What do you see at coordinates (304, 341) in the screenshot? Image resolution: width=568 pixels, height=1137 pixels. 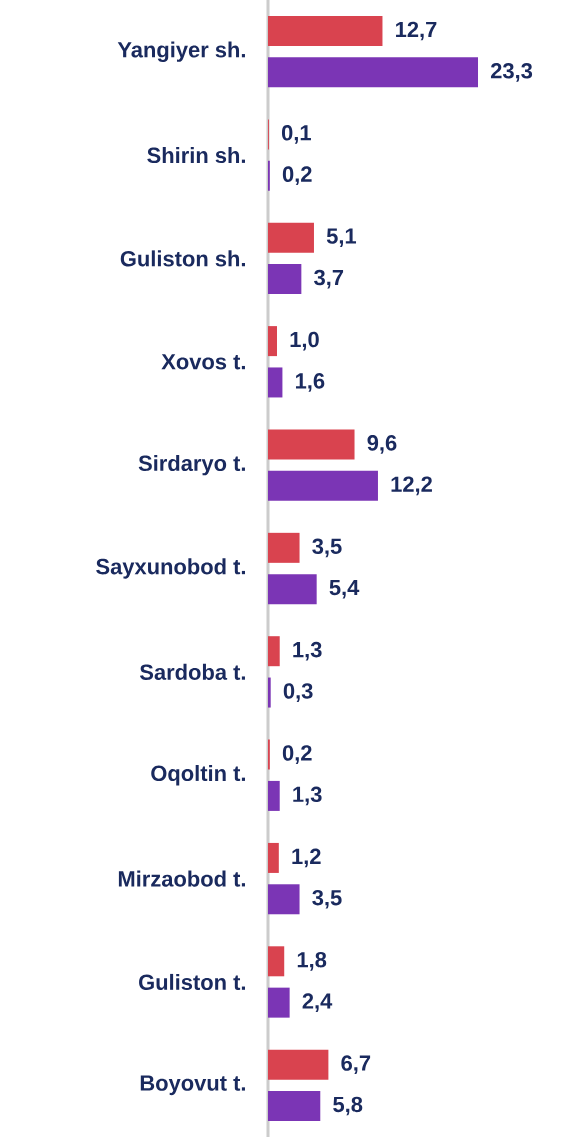 I see `data-label: 1,0` at bounding box center [304, 341].